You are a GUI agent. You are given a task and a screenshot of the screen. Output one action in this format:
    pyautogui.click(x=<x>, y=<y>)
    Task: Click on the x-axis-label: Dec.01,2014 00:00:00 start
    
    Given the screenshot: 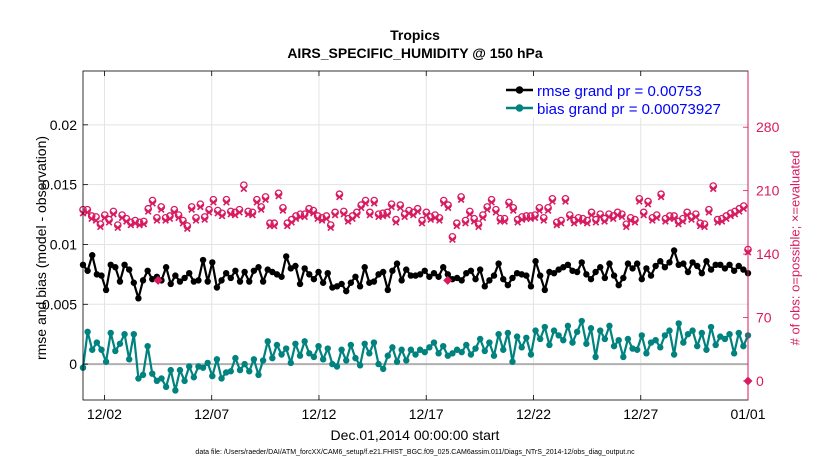 What is the action you would take?
    pyautogui.click(x=415, y=435)
    